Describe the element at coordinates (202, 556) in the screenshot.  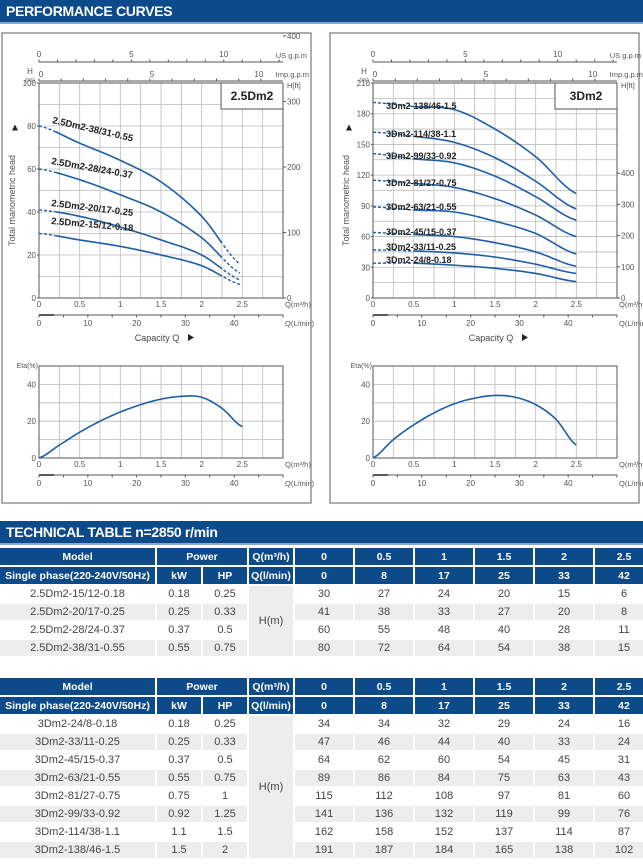
I see `header-power: Power` at that location.